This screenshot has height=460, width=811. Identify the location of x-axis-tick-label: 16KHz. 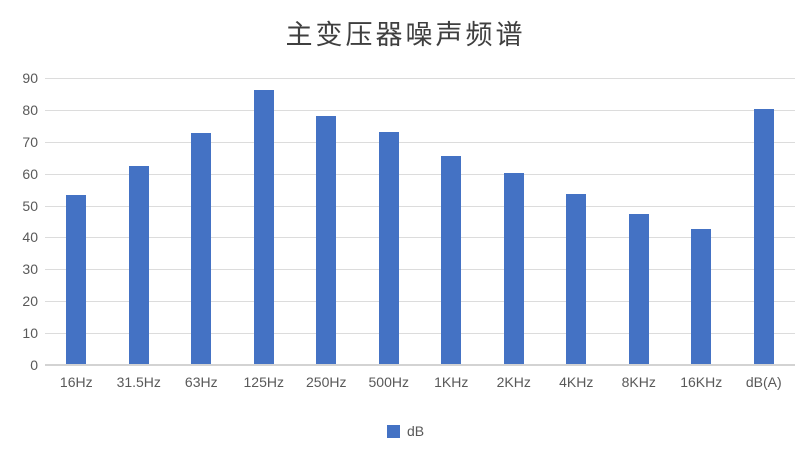
(701, 382).